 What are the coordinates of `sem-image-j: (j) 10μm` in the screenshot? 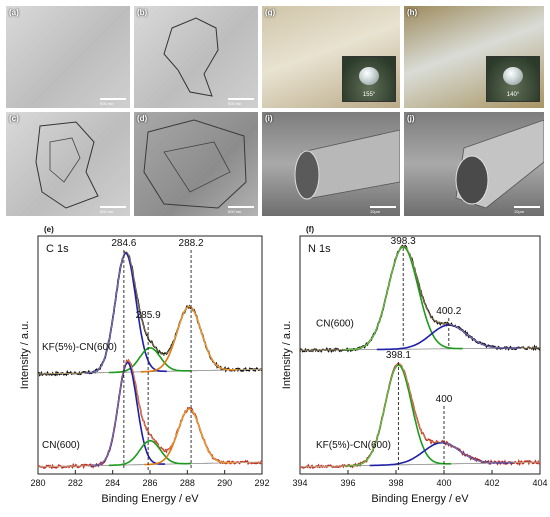 It's located at (474, 164).